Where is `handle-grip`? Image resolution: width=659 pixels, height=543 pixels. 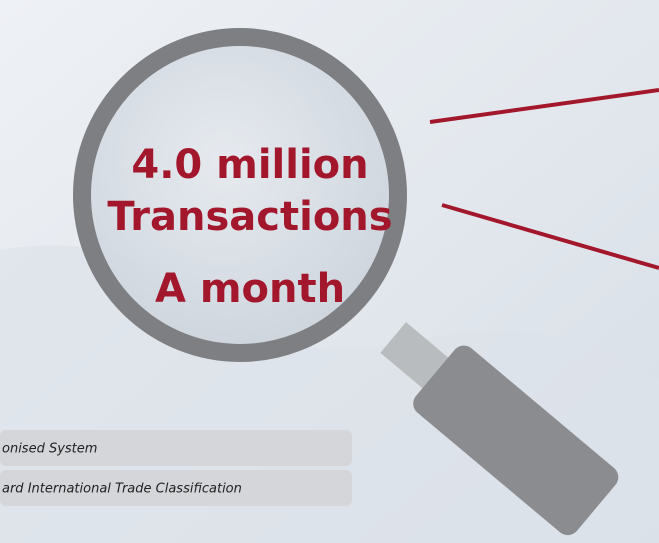
handle-grip is located at coordinates (516, 440).